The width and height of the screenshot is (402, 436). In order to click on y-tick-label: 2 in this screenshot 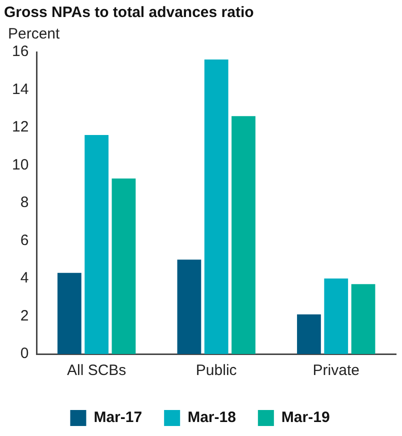, I will do `click(24, 315)`.